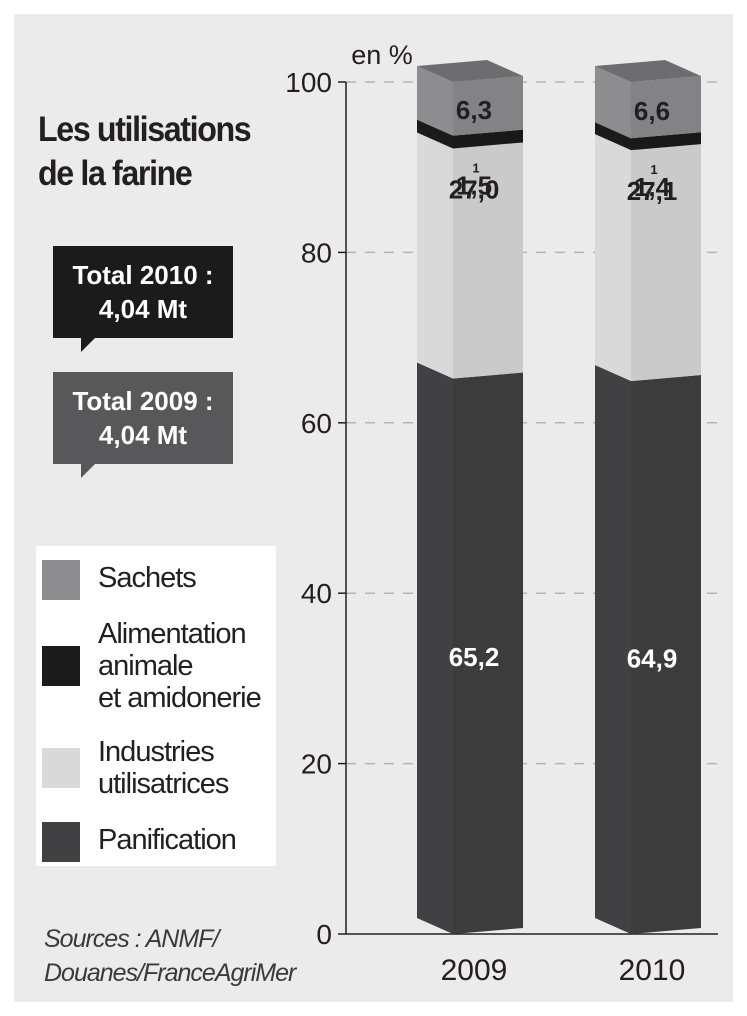 The image size is (747, 1016). I want to click on legend-label-sachets: Sachets, so click(147, 578).